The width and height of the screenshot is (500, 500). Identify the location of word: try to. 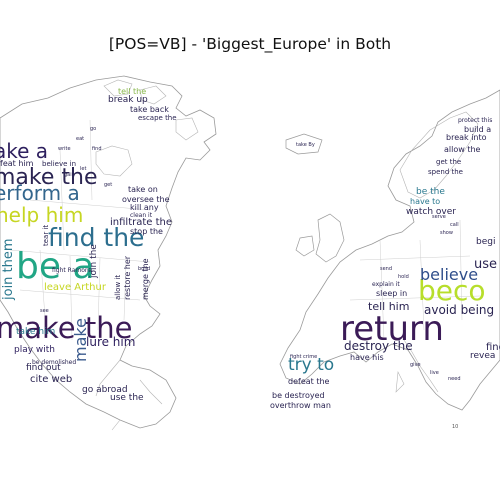
(311, 365).